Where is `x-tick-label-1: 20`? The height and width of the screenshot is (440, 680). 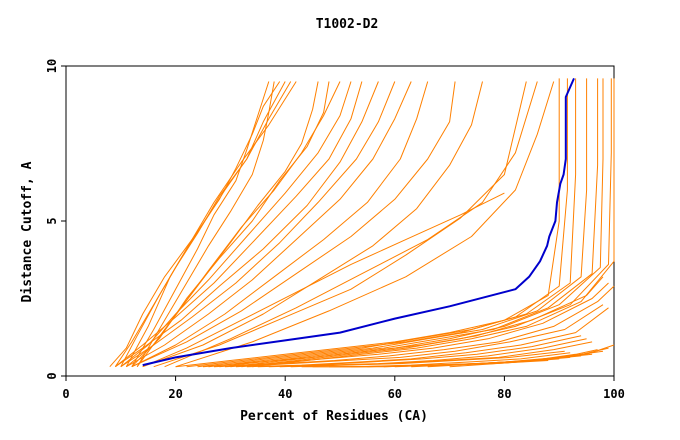
x-tick-label-1: 20 is located at coordinates (175, 394).